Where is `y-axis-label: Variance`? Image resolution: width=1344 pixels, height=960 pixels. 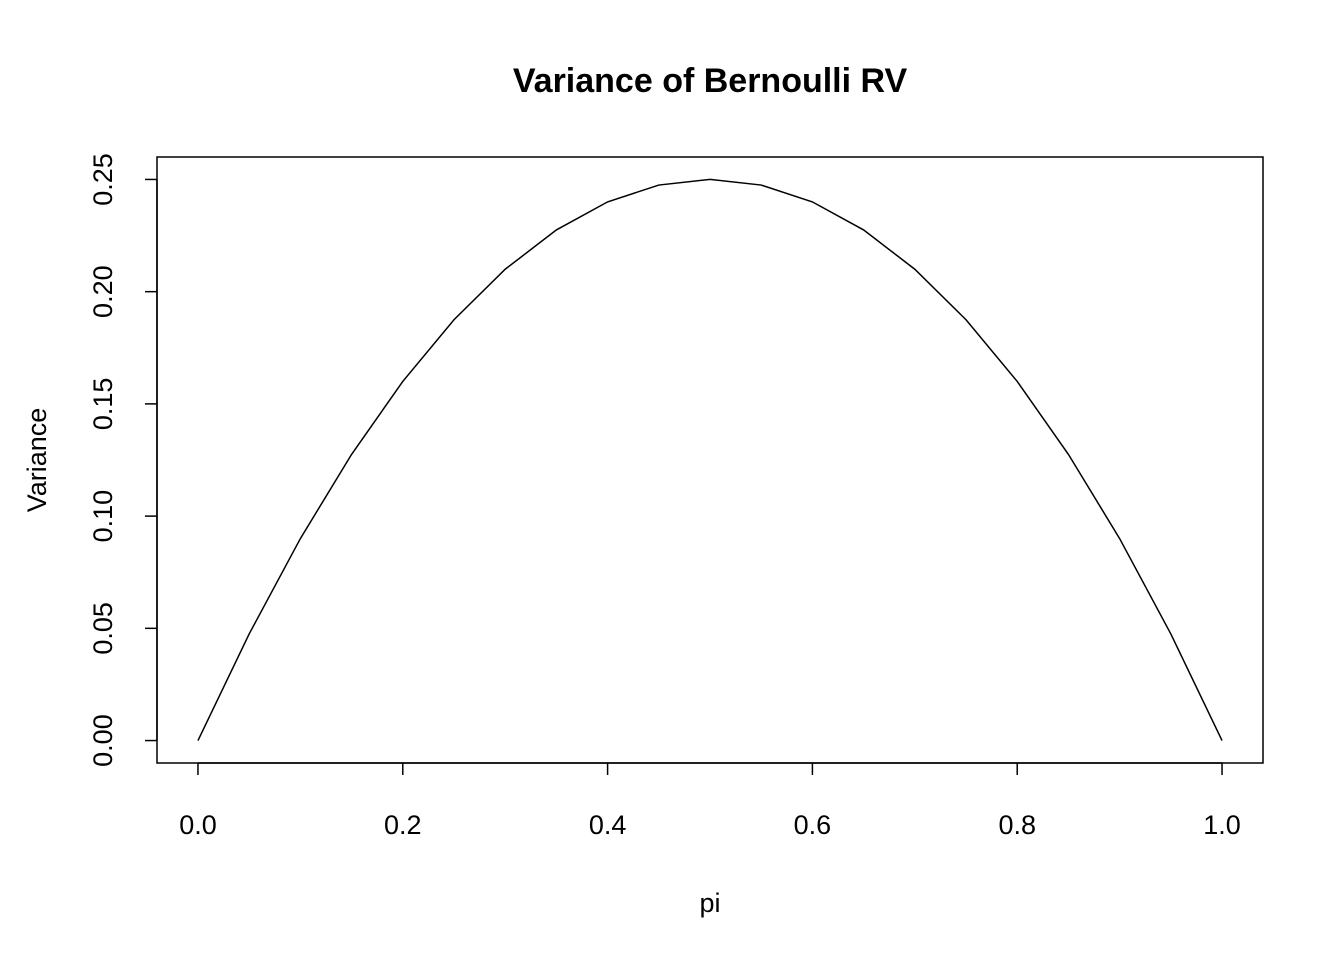 y-axis-label: Variance is located at coordinates (37, 460).